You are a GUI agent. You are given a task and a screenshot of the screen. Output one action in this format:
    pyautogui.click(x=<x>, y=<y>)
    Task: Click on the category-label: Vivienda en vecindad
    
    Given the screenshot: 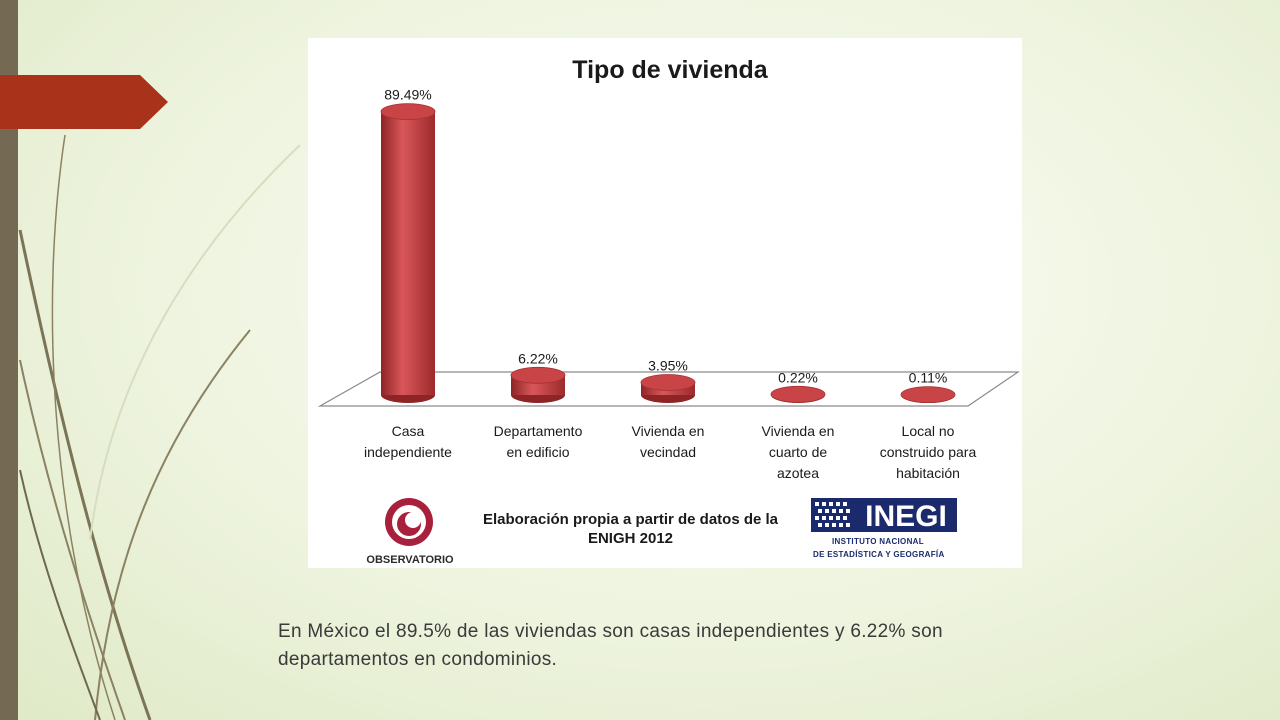 What is the action you would take?
    pyautogui.click(x=668, y=441)
    